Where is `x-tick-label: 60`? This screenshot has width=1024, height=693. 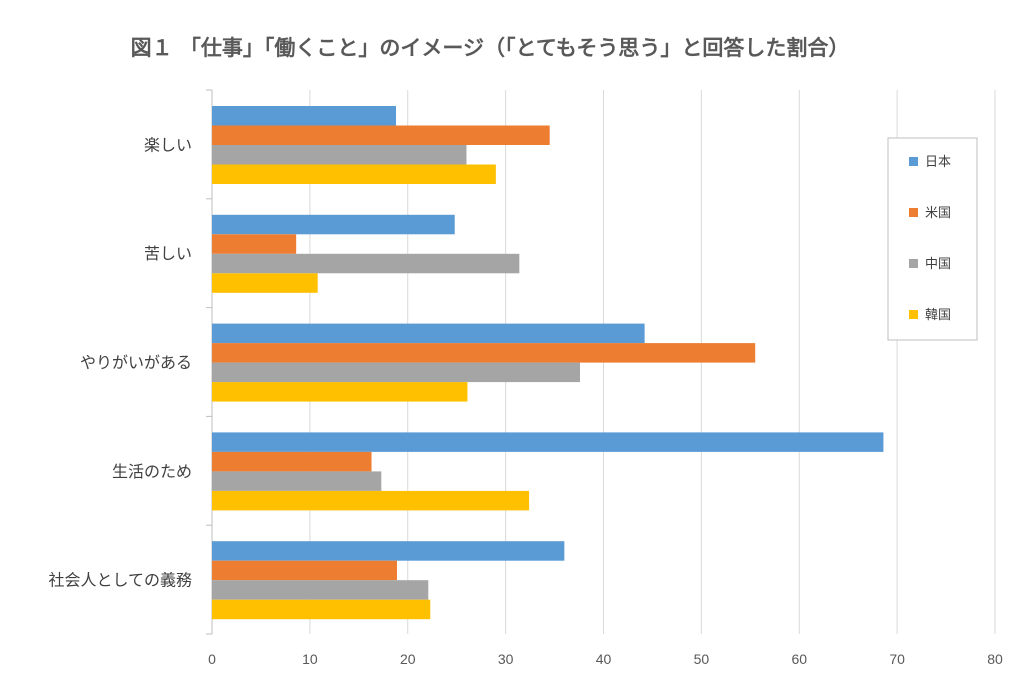 x-tick-label: 60 is located at coordinates (799, 659).